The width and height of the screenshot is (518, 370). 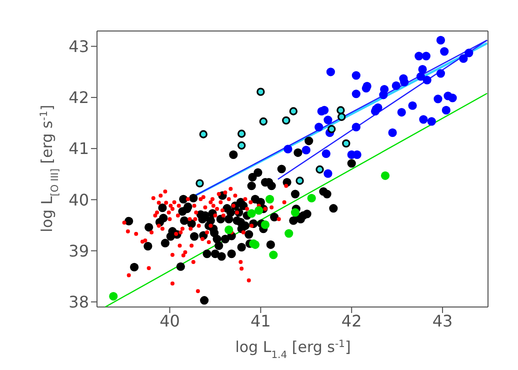 I want to click on x-axis-title: log L$_{1.4}$ [erg s$^{-1}$], so click(x=293, y=349).